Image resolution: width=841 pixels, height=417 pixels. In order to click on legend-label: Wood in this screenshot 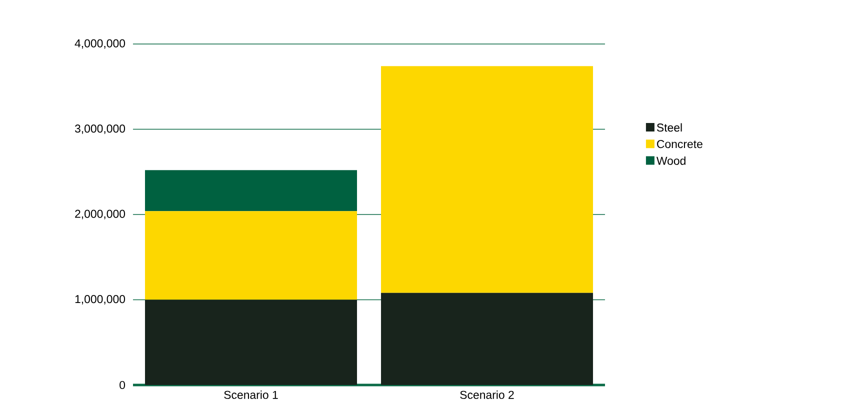, I will do `click(671, 160)`.